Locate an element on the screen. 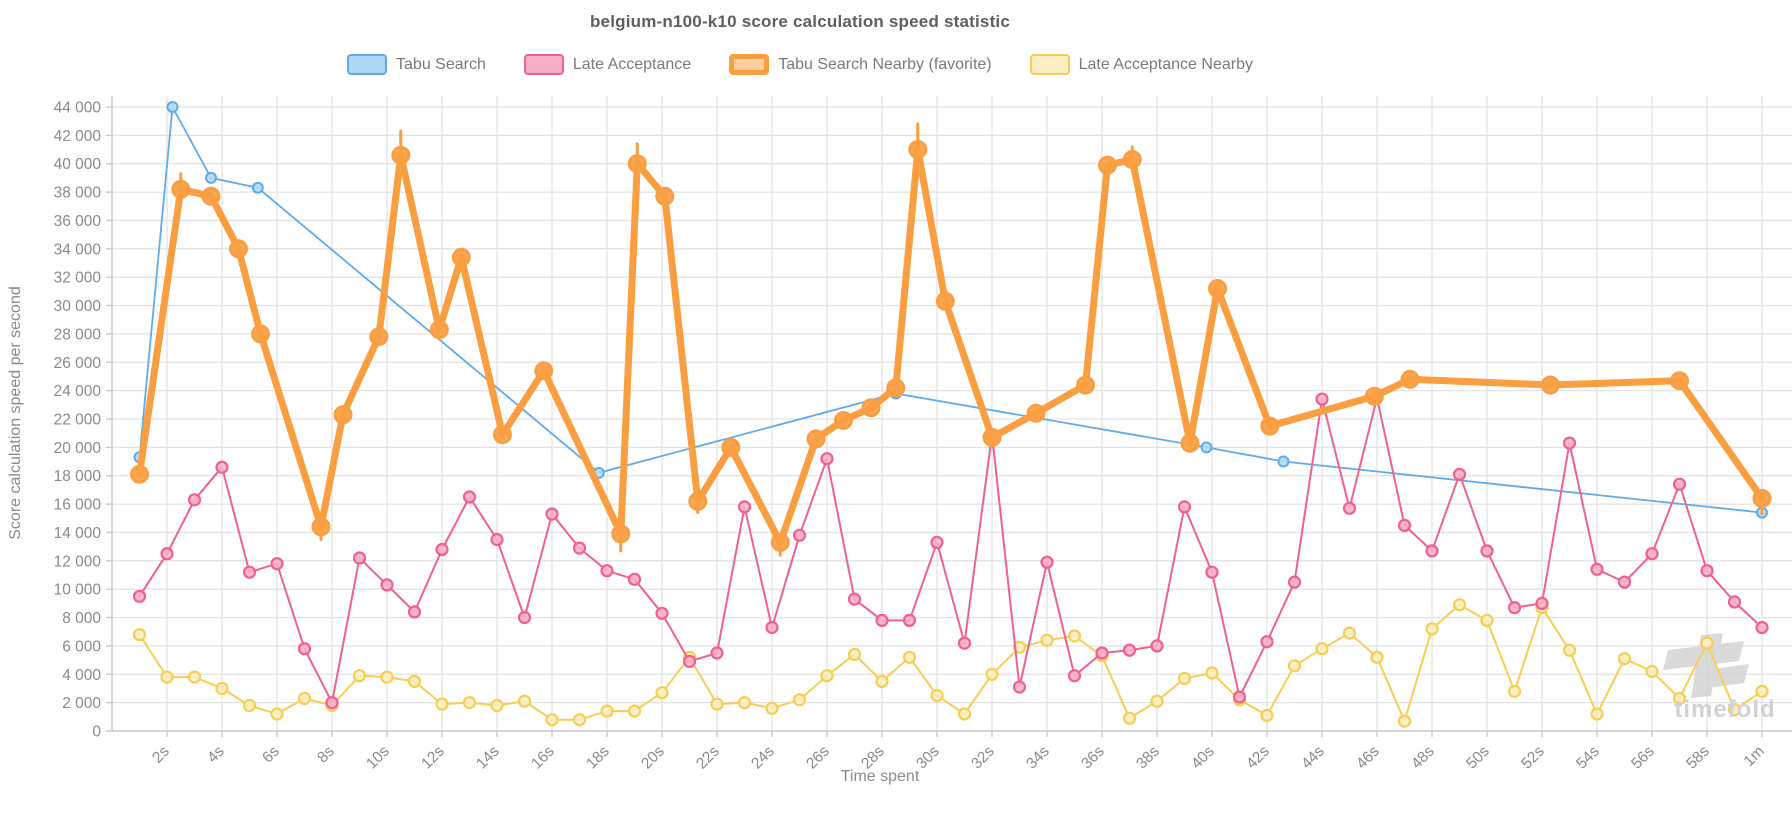  svg-text: 1m is located at coordinates (1754, 756).